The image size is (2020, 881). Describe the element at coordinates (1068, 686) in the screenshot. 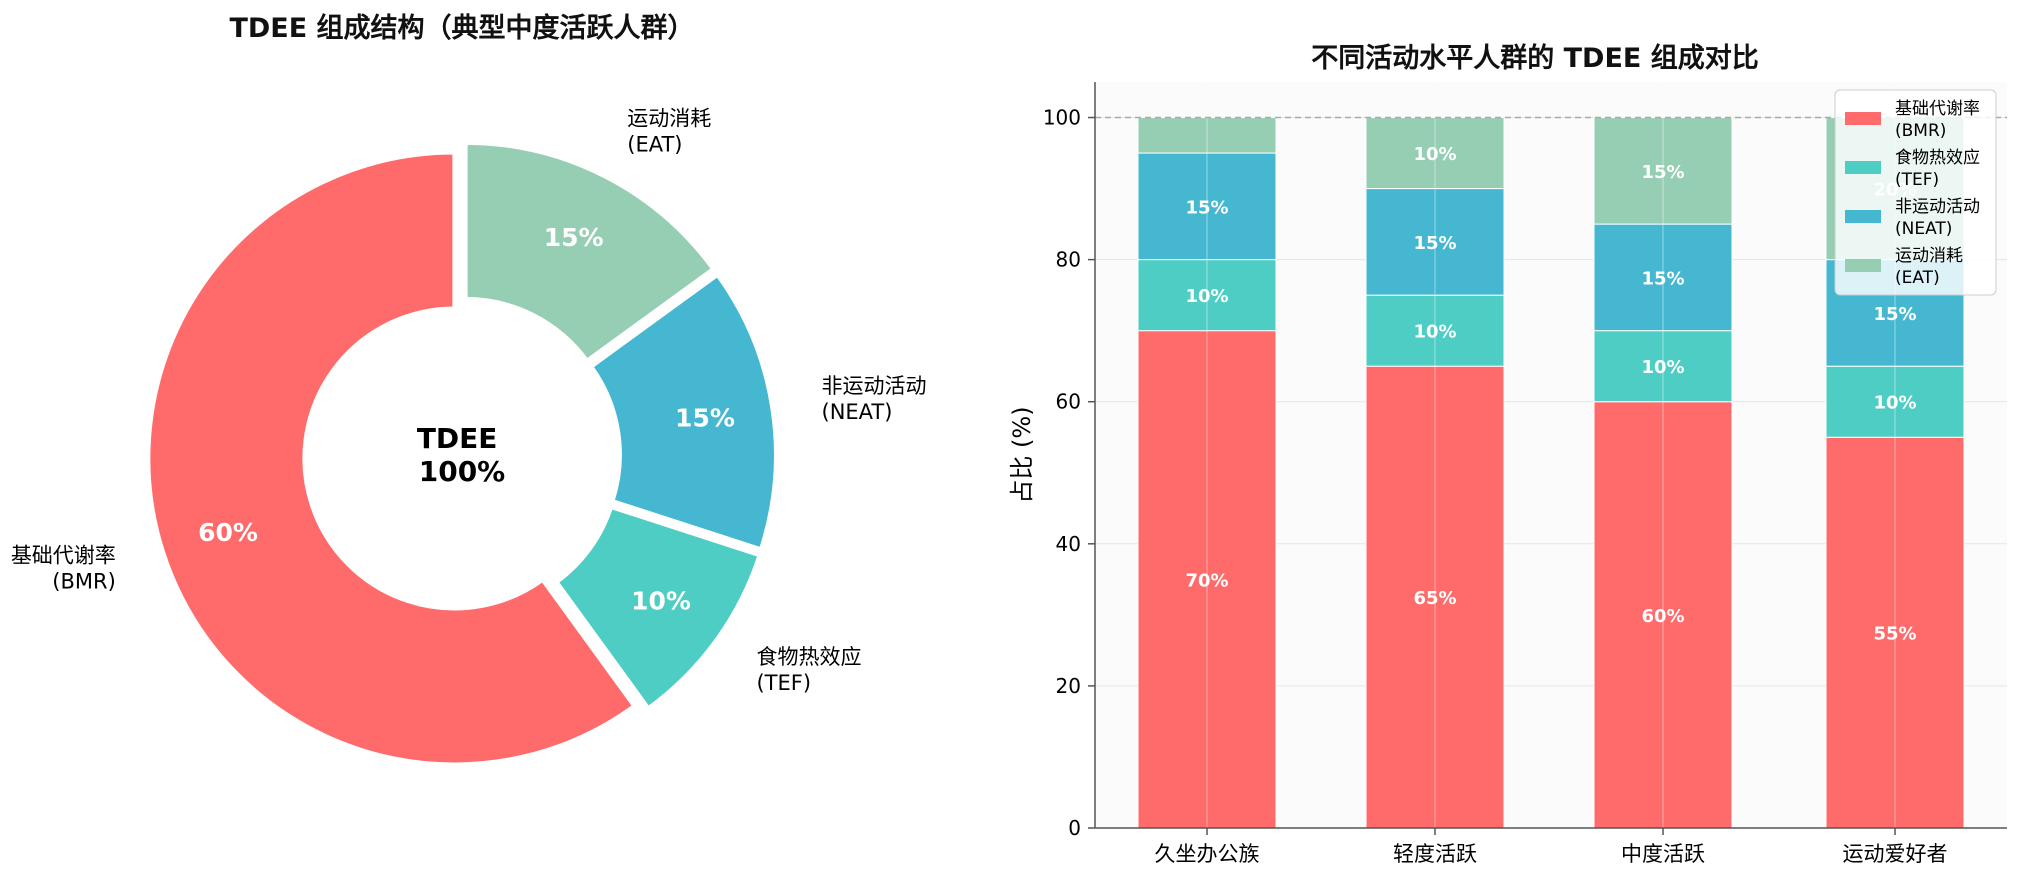

I see `y-tick-label: 20` at that location.